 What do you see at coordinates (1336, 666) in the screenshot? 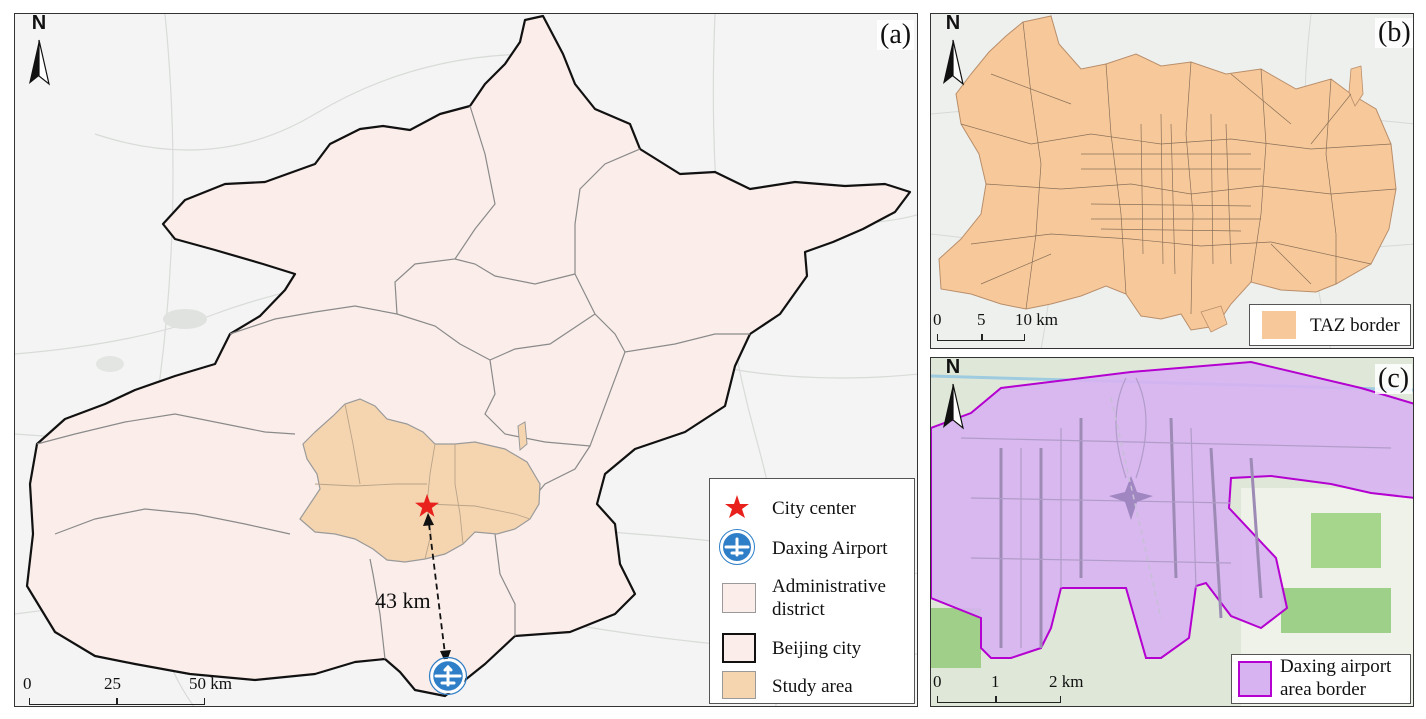
I see `legend-label-airport-line1: Daxing airport` at bounding box center [1336, 666].